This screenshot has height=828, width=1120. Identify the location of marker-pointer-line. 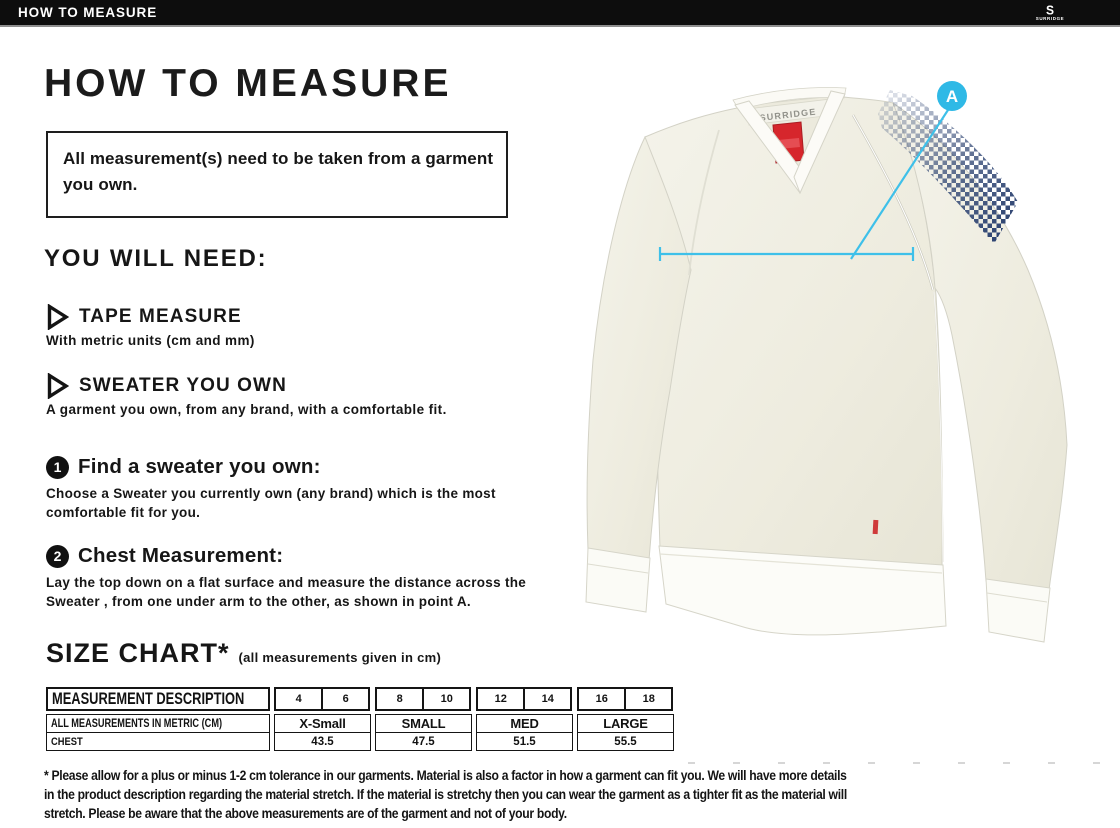
(899, 184).